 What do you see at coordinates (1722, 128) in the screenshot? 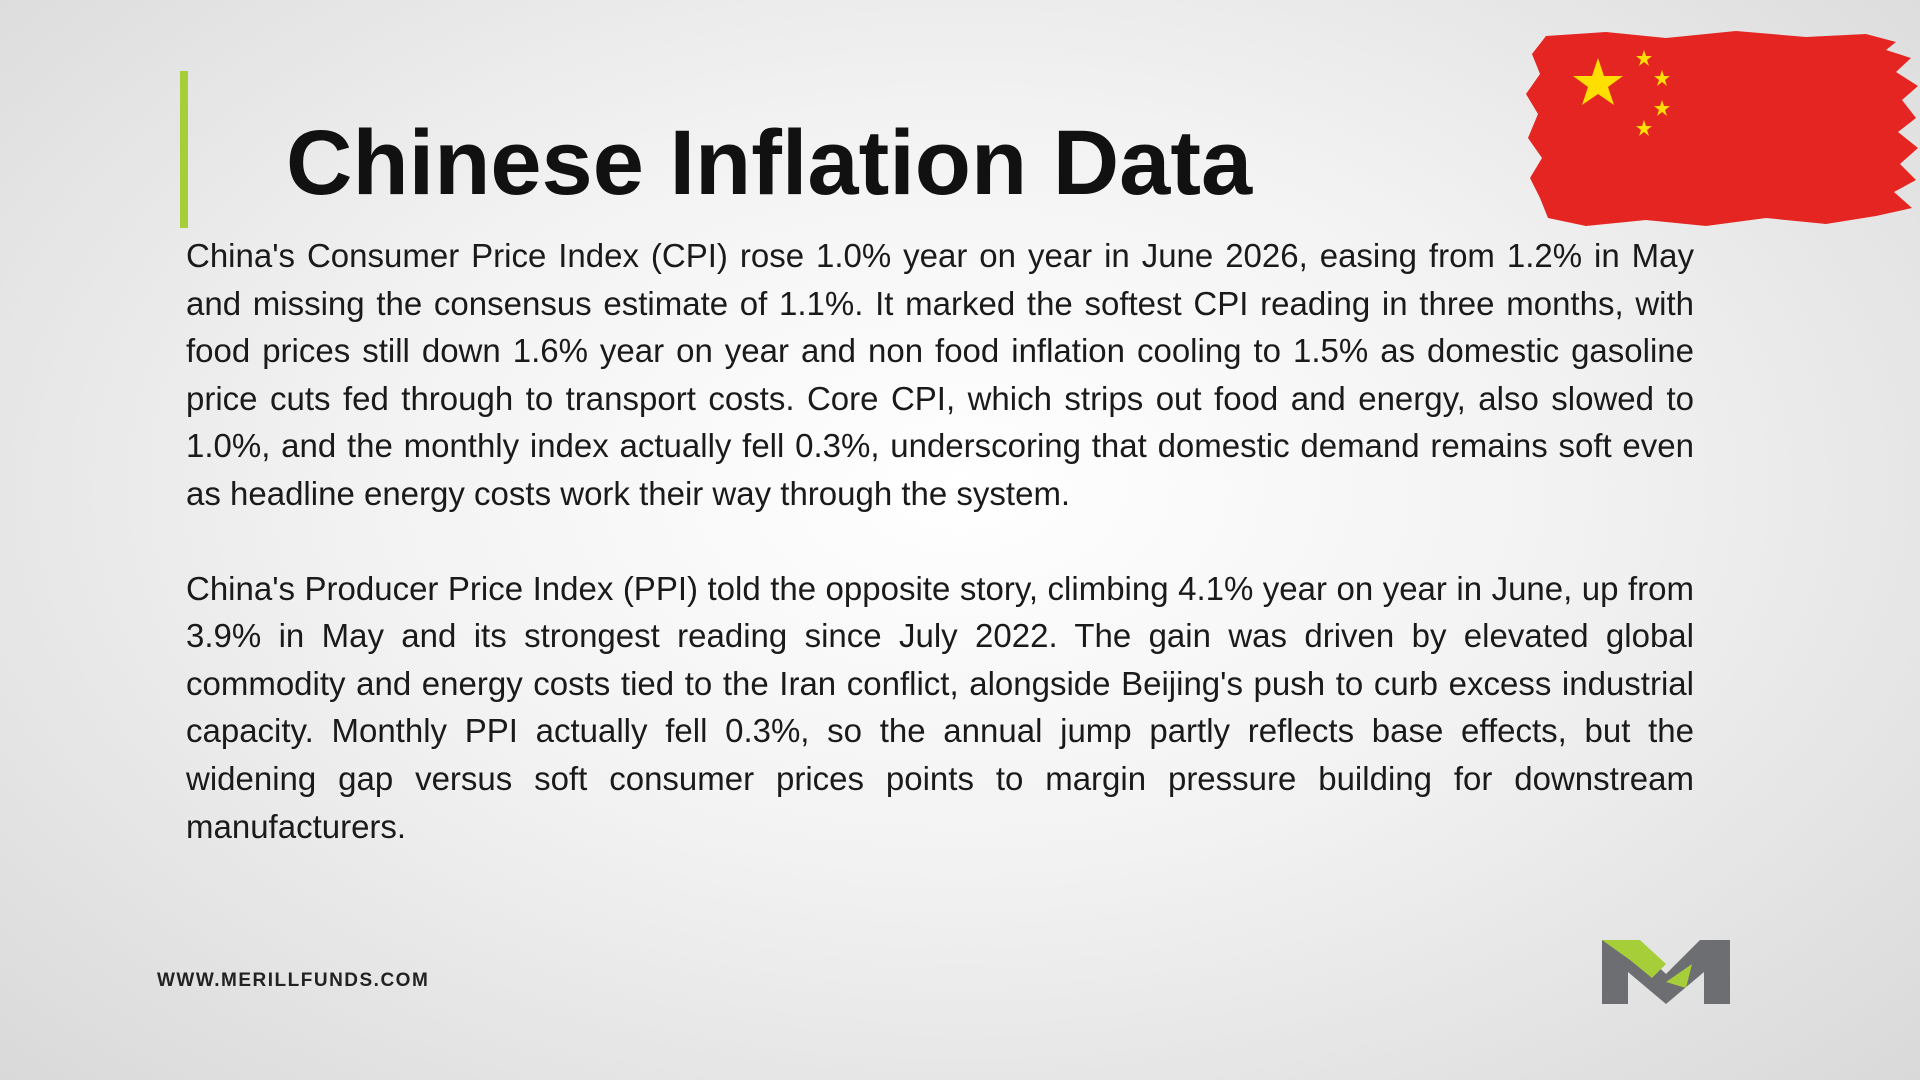
I see `china-flag` at bounding box center [1722, 128].